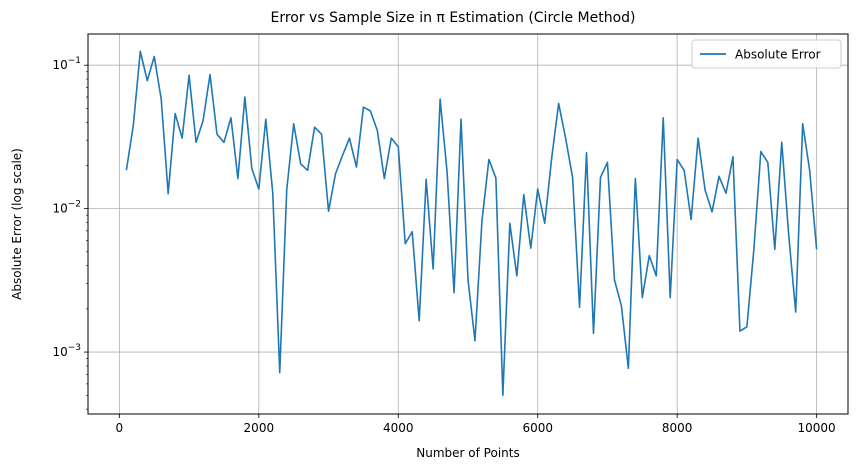 Image resolution: width=857 pixels, height=470 pixels. What do you see at coordinates (766, 54) in the screenshot?
I see `legend-box` at bounding box center [766, 54].